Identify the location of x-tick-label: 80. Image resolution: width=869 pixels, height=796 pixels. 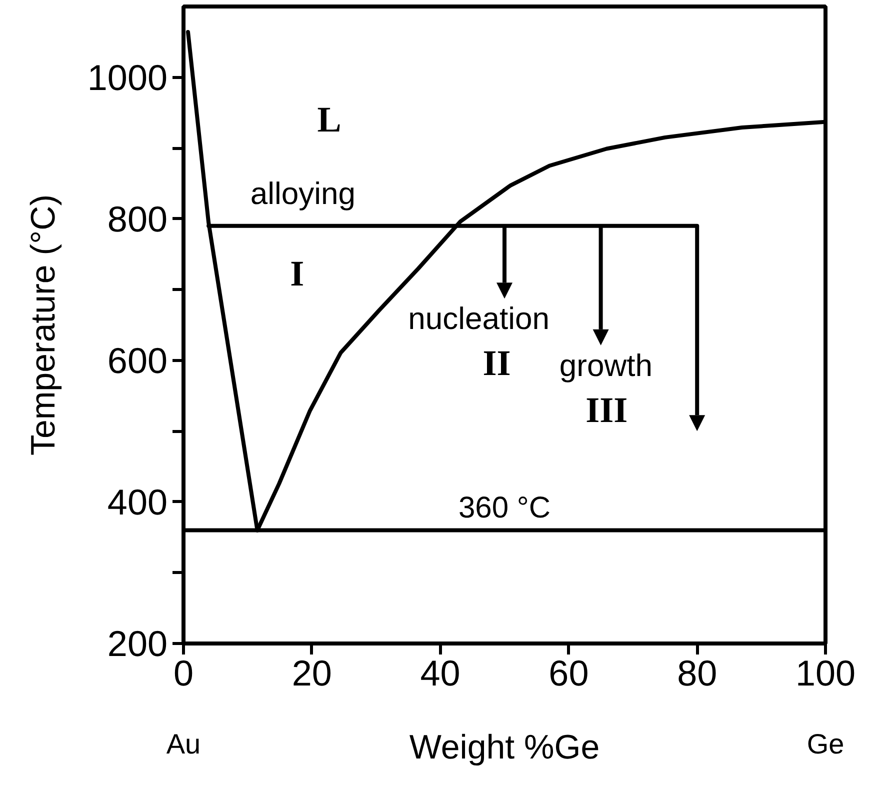
(697, 673).